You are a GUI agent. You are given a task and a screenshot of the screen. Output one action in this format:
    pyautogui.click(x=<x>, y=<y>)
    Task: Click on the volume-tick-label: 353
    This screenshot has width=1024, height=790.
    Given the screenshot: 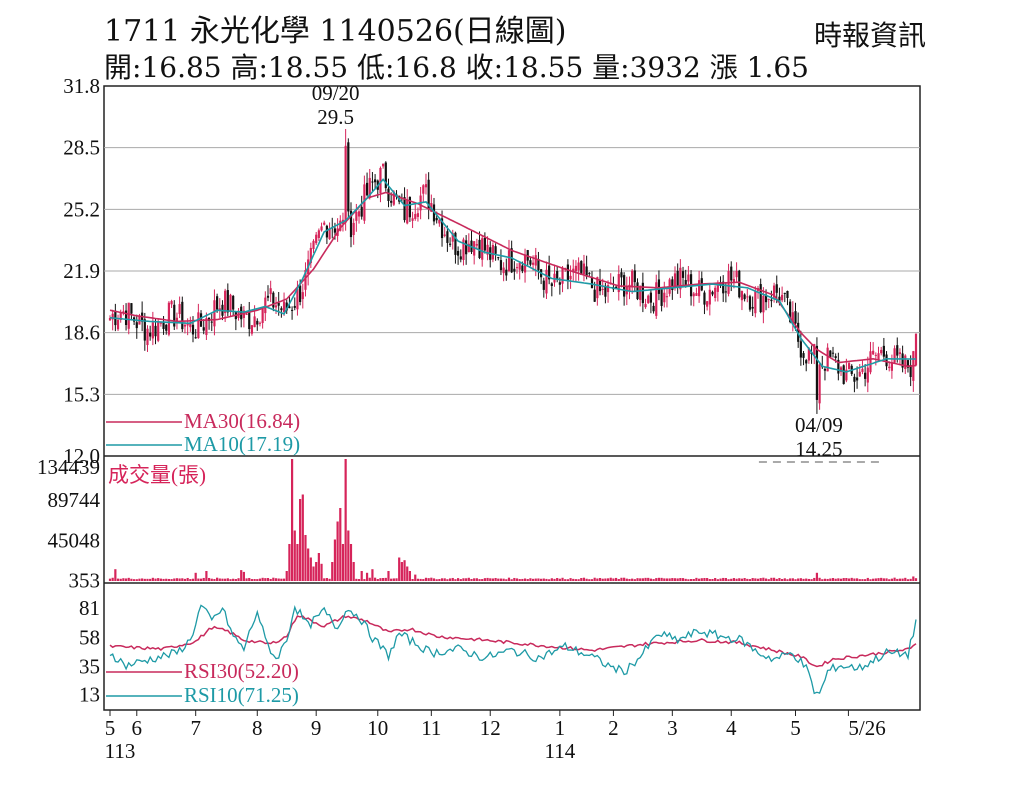 What is the action you would take?
    pyautogui.click(x=85, y=581)
    